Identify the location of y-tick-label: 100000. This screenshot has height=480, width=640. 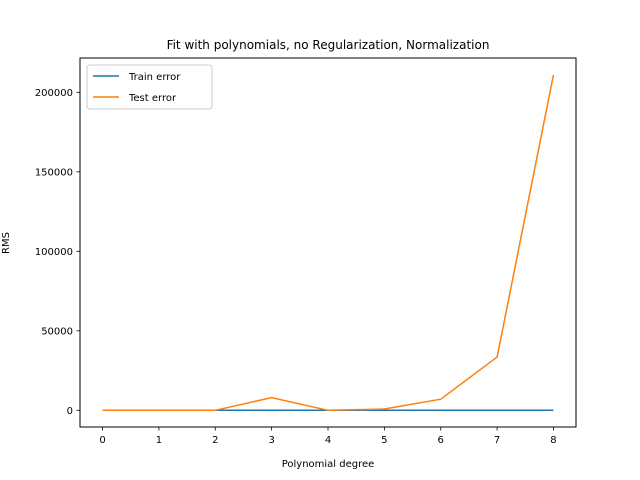
(54, 252).